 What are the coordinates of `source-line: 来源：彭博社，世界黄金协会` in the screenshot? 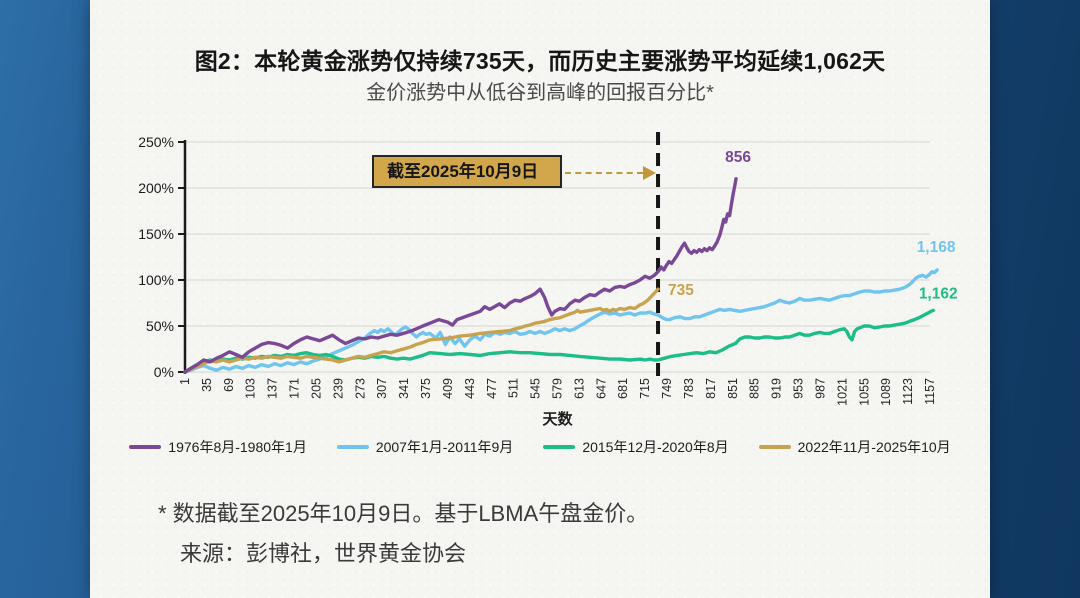 It's located at (323, 553).